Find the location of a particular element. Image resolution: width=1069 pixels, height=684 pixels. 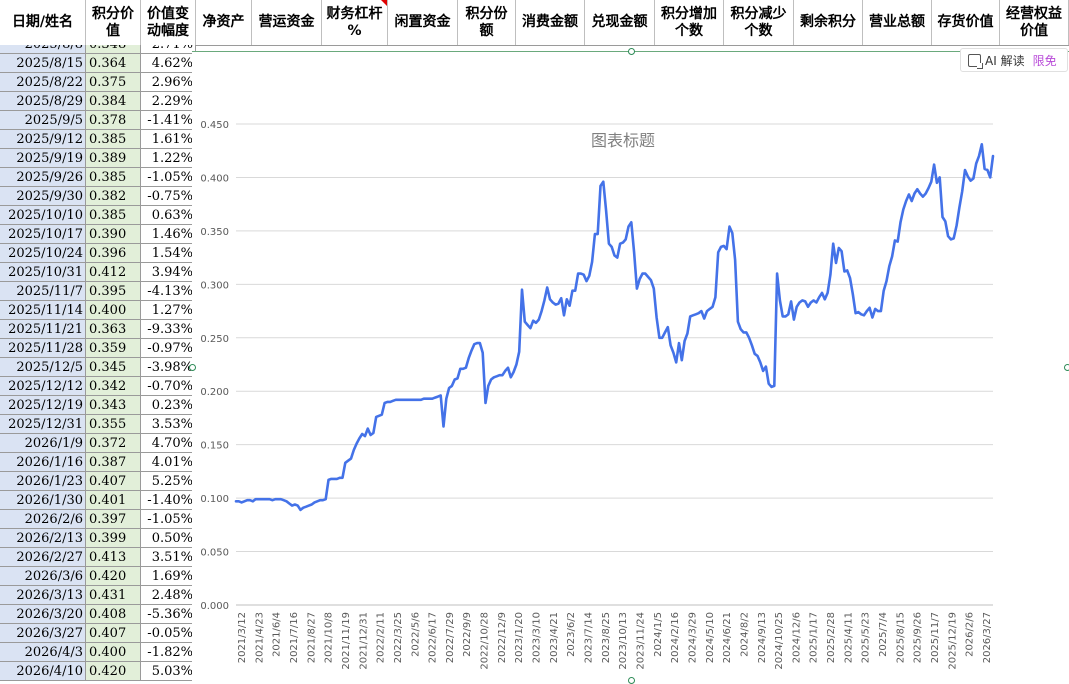

column-header: 财务杠杆 % is located at coordinates (355, 22).